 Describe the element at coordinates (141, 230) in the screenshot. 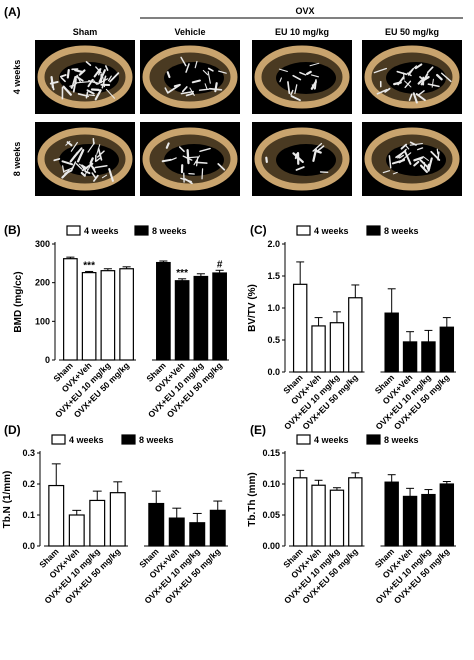

I see `legend-swatch` at that location.